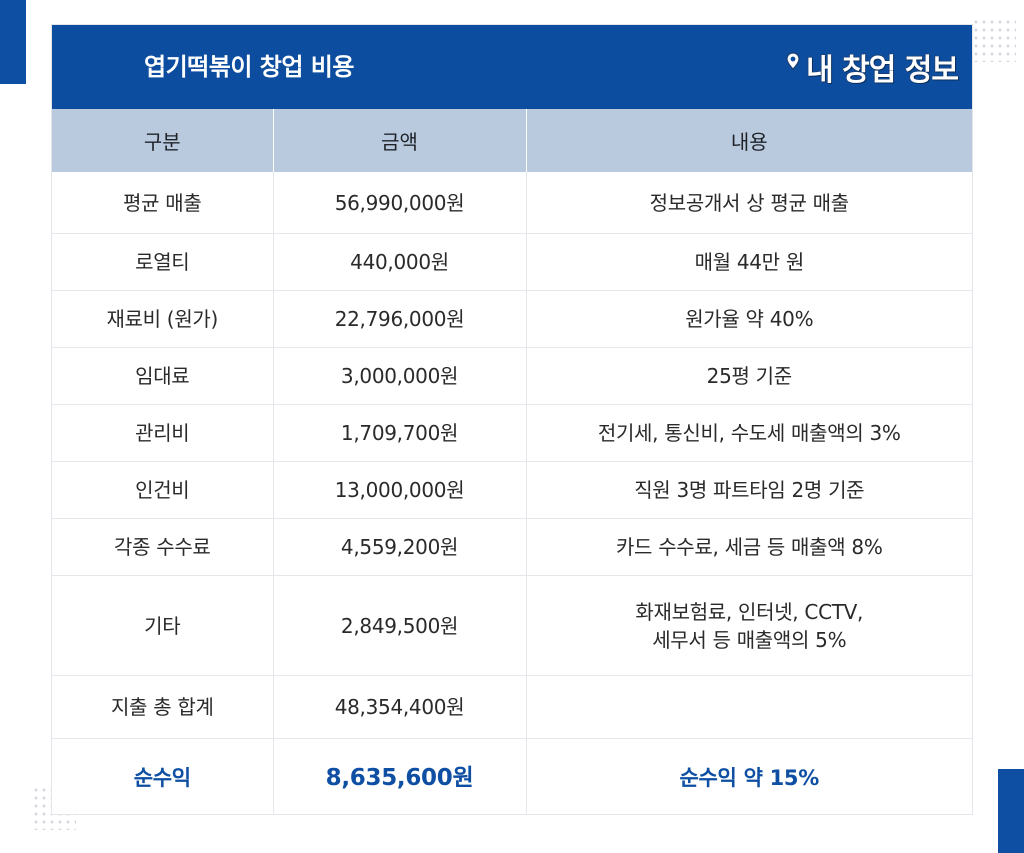 The height and width of the screenshot is (853, 1024). What do you see at coordinates (749, 376) in the screenshot?
I see `cell-note: 25평 기준` at bounding box center [749, 376].